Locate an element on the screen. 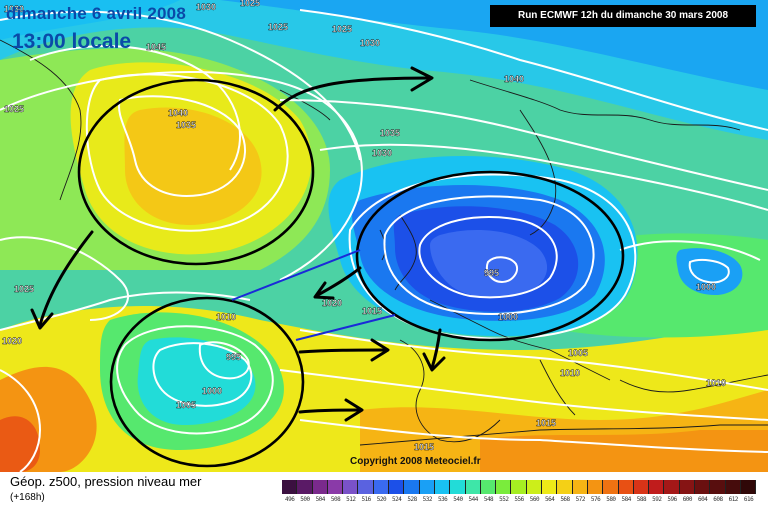  coast-canada is located at coordinates (41, 120).